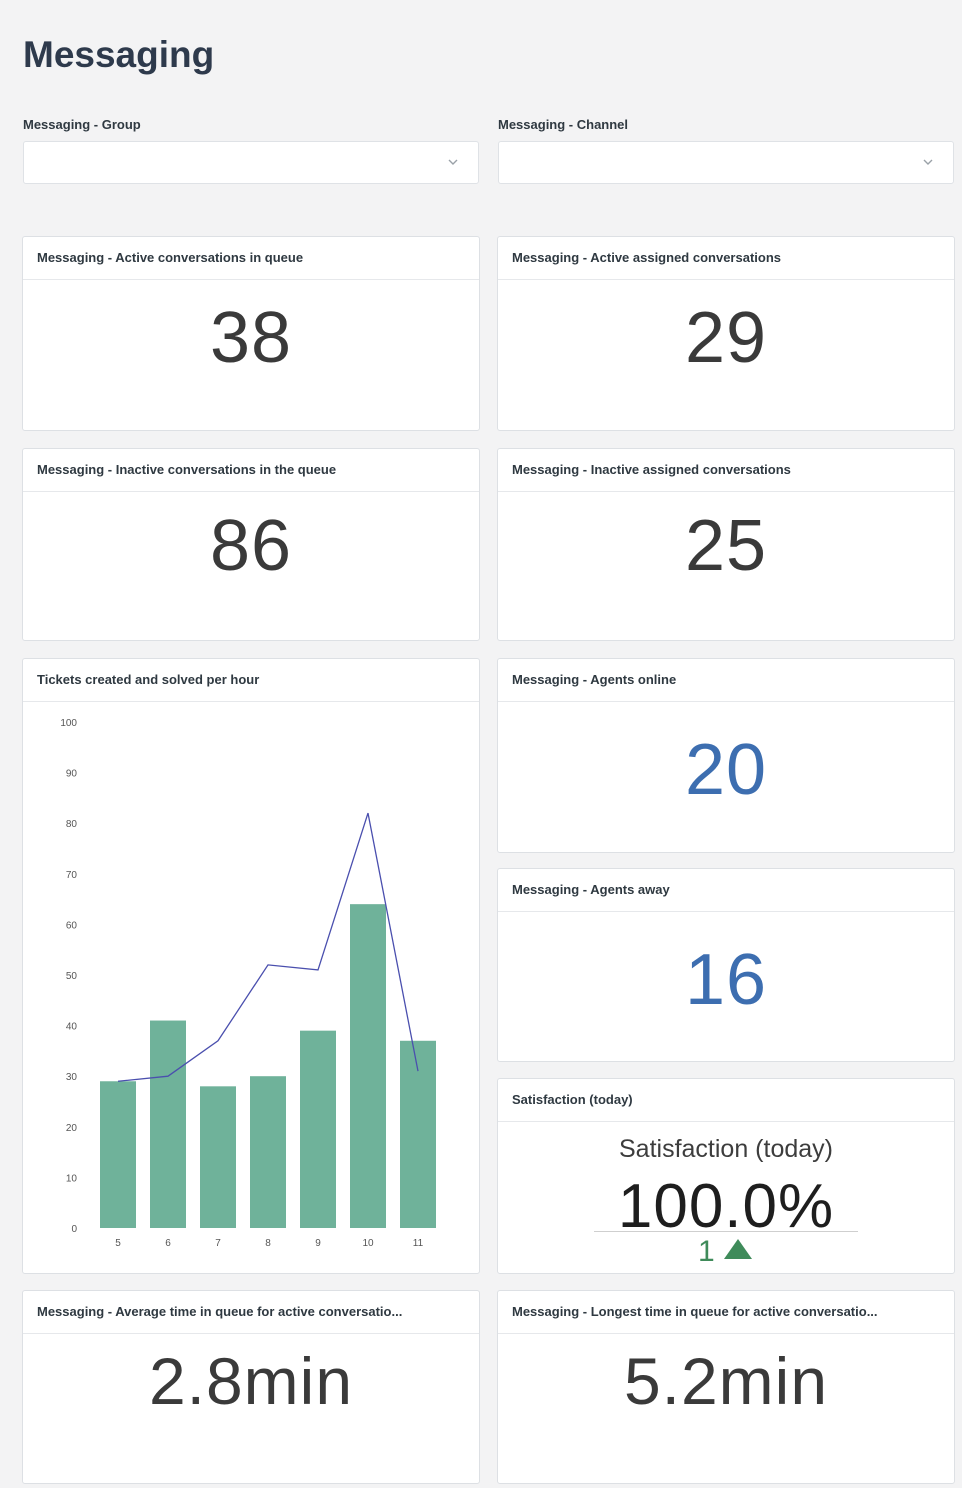 This screenshot has height=1488, width=962. I want to click on x-tick-label: 6, so click(168, 1243).